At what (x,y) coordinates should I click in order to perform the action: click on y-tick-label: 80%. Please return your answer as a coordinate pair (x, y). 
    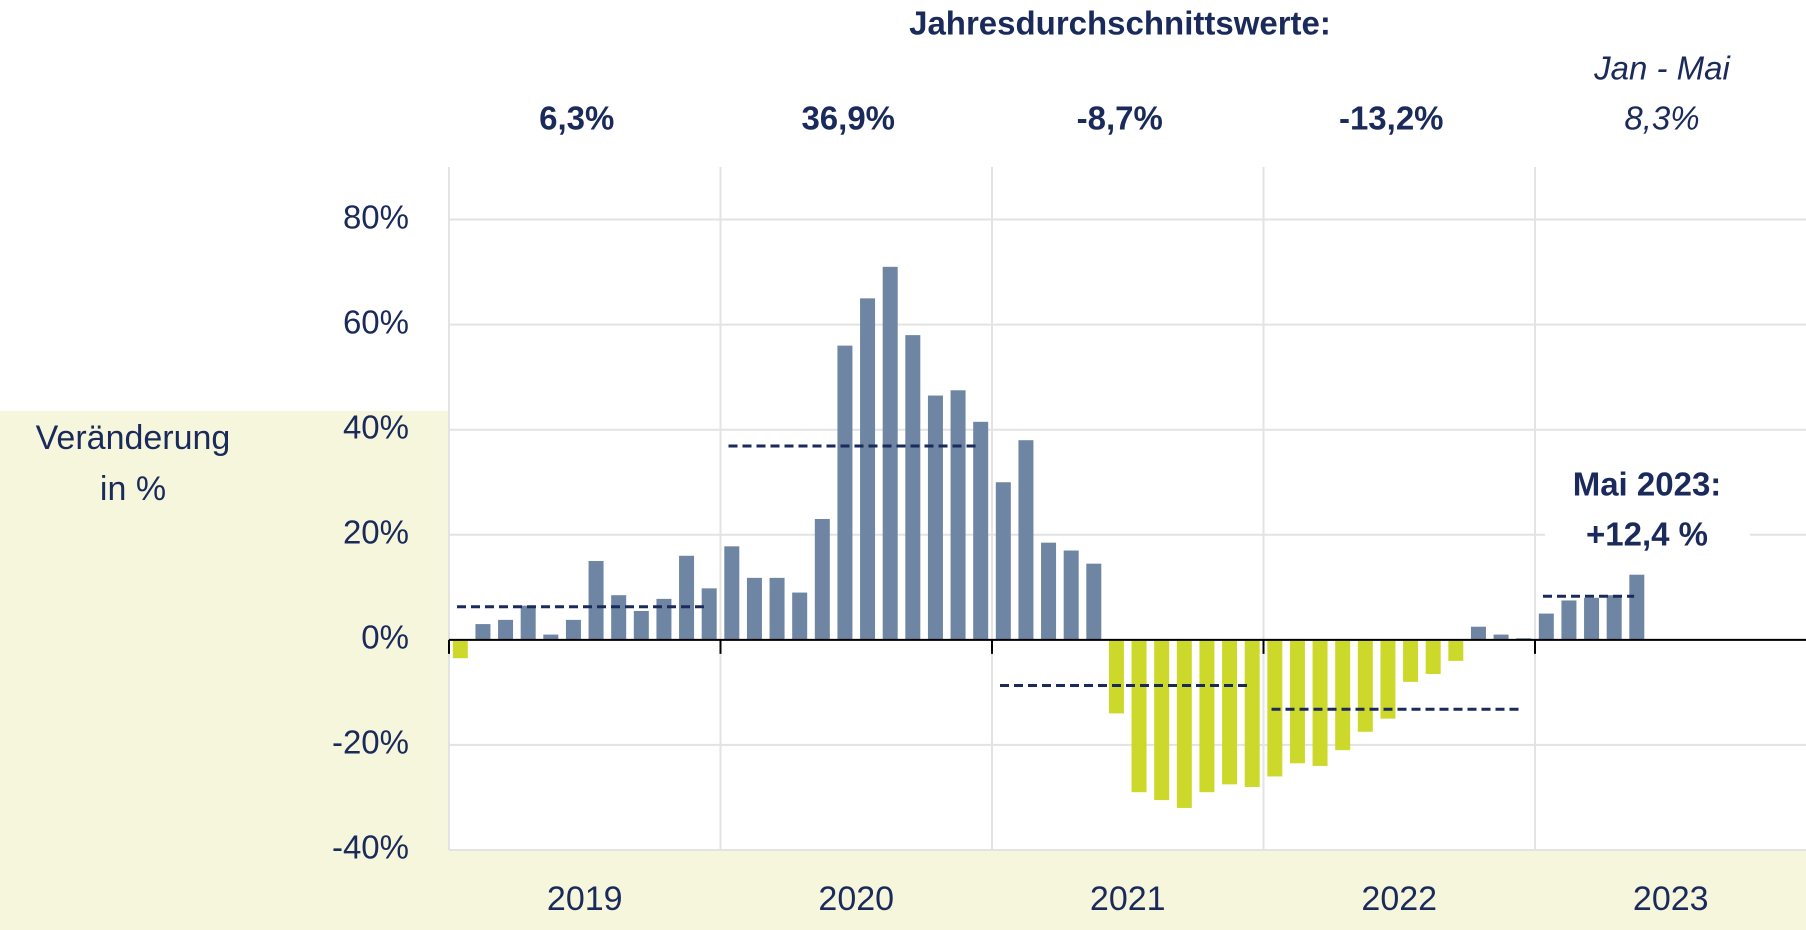
    Looking at the image, I should click on (376, 216).